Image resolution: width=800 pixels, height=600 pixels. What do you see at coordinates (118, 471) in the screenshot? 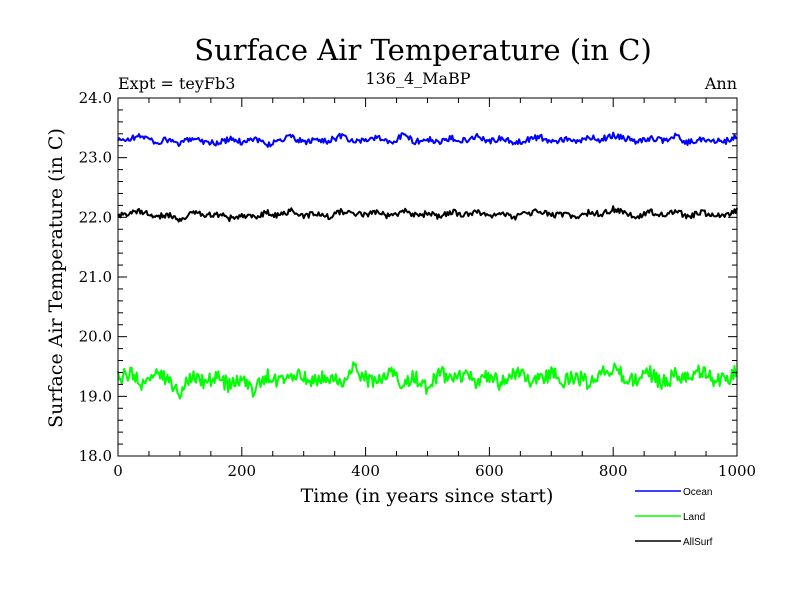
I see `x-tick-label: 0` at bounding box center [118, 471].